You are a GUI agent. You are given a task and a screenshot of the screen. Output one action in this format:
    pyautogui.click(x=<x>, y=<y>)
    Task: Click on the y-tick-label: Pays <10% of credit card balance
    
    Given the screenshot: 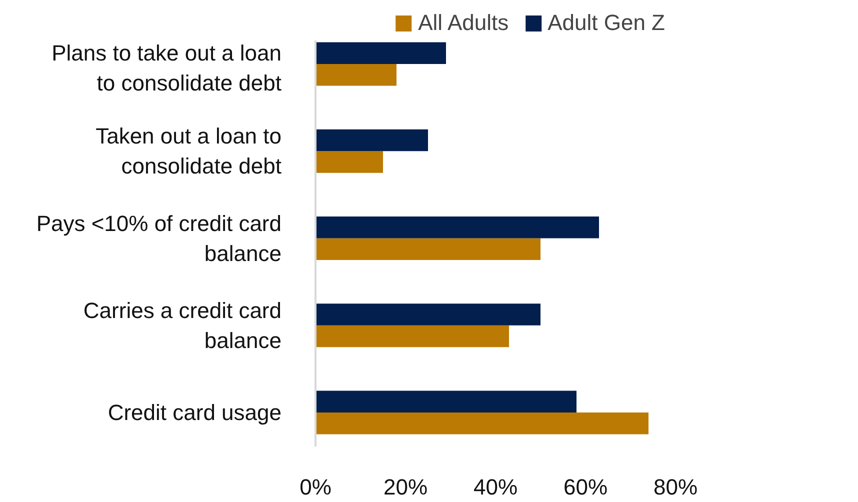 What is the action you would take?
    pyautogui.click(x=159, y=238)
    